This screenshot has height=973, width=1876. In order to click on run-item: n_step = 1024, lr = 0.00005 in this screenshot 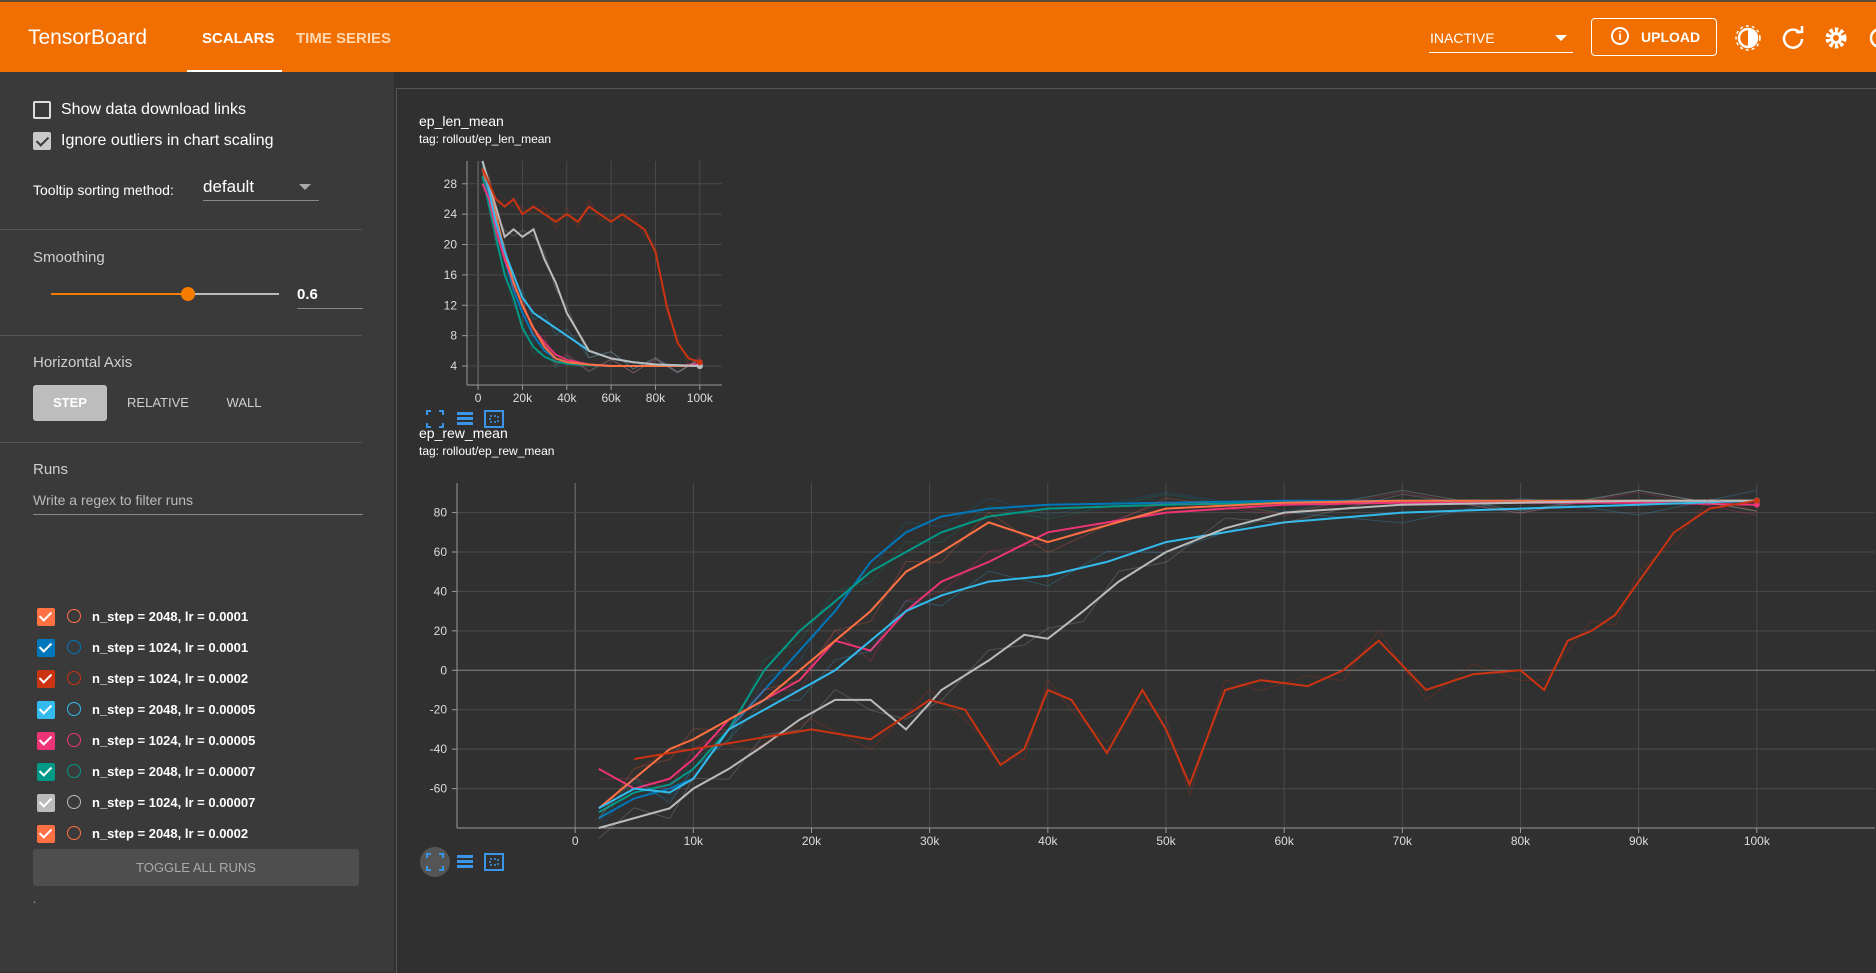, I will do `click(198, 741)`.